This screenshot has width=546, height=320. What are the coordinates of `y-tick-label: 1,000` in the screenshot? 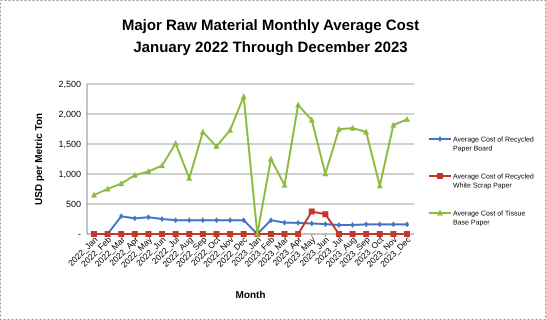 It's located at (69, 174).